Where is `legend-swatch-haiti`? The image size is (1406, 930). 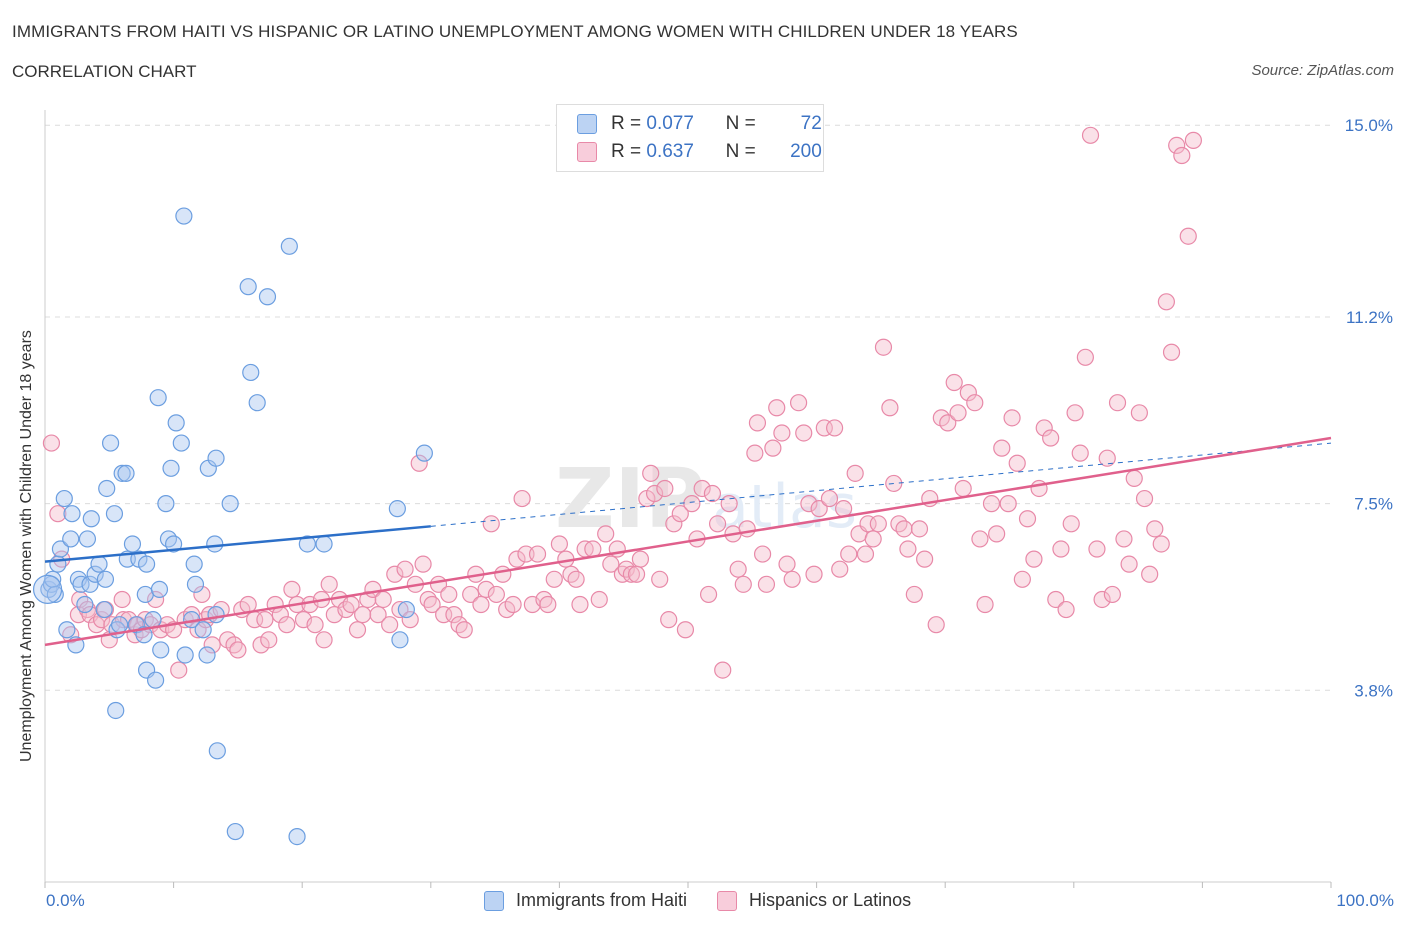
legend-swatch-haiti is located at coordinates (494, 900).